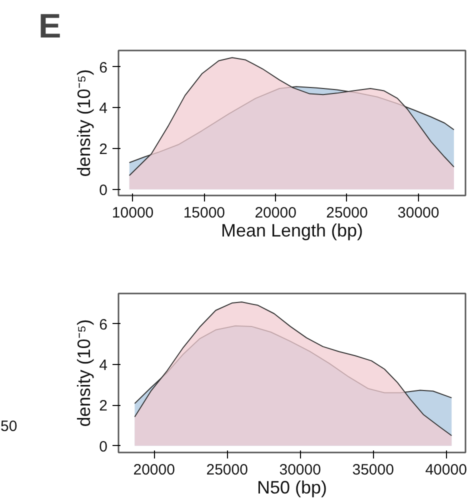  What do you see at coordinates (50, 27) in the screenshot?
I see `chart-title: E` at bounding box center [50, 27].